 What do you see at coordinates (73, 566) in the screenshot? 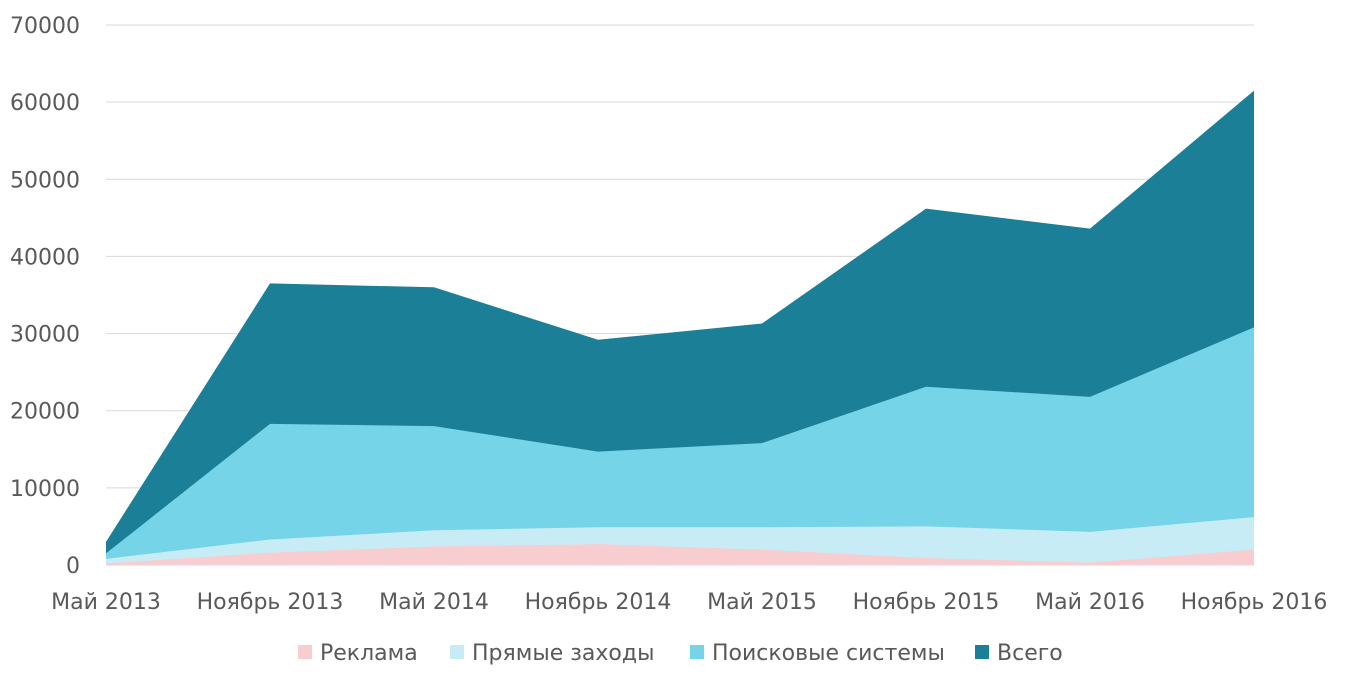
I see `y-tick-label: 0` at bounding box center [73, 566].